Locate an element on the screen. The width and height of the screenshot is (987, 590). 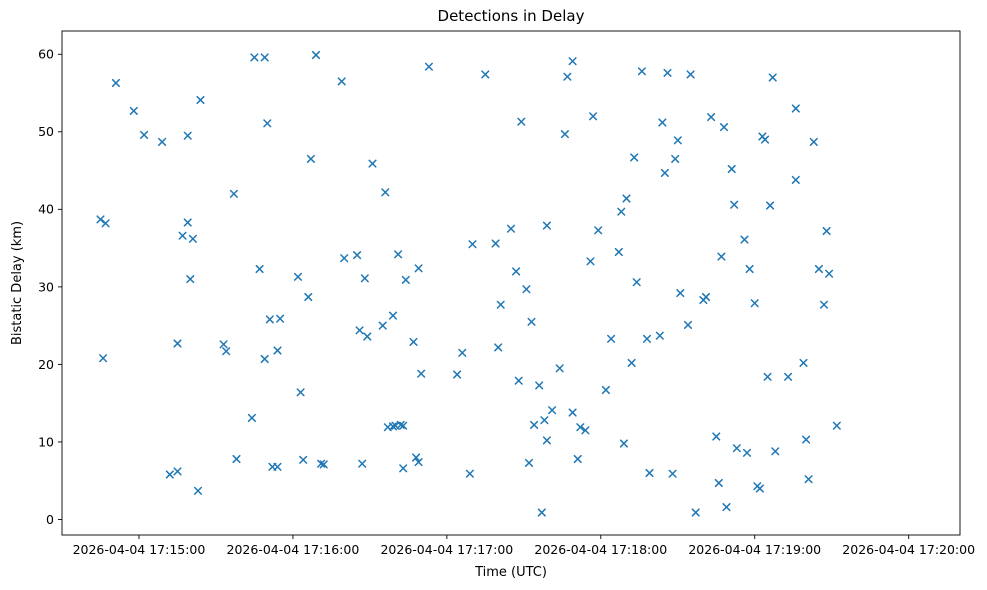
x-tick-label: 2026-04-04 17:15:00 is located at coordinates (139, 549).